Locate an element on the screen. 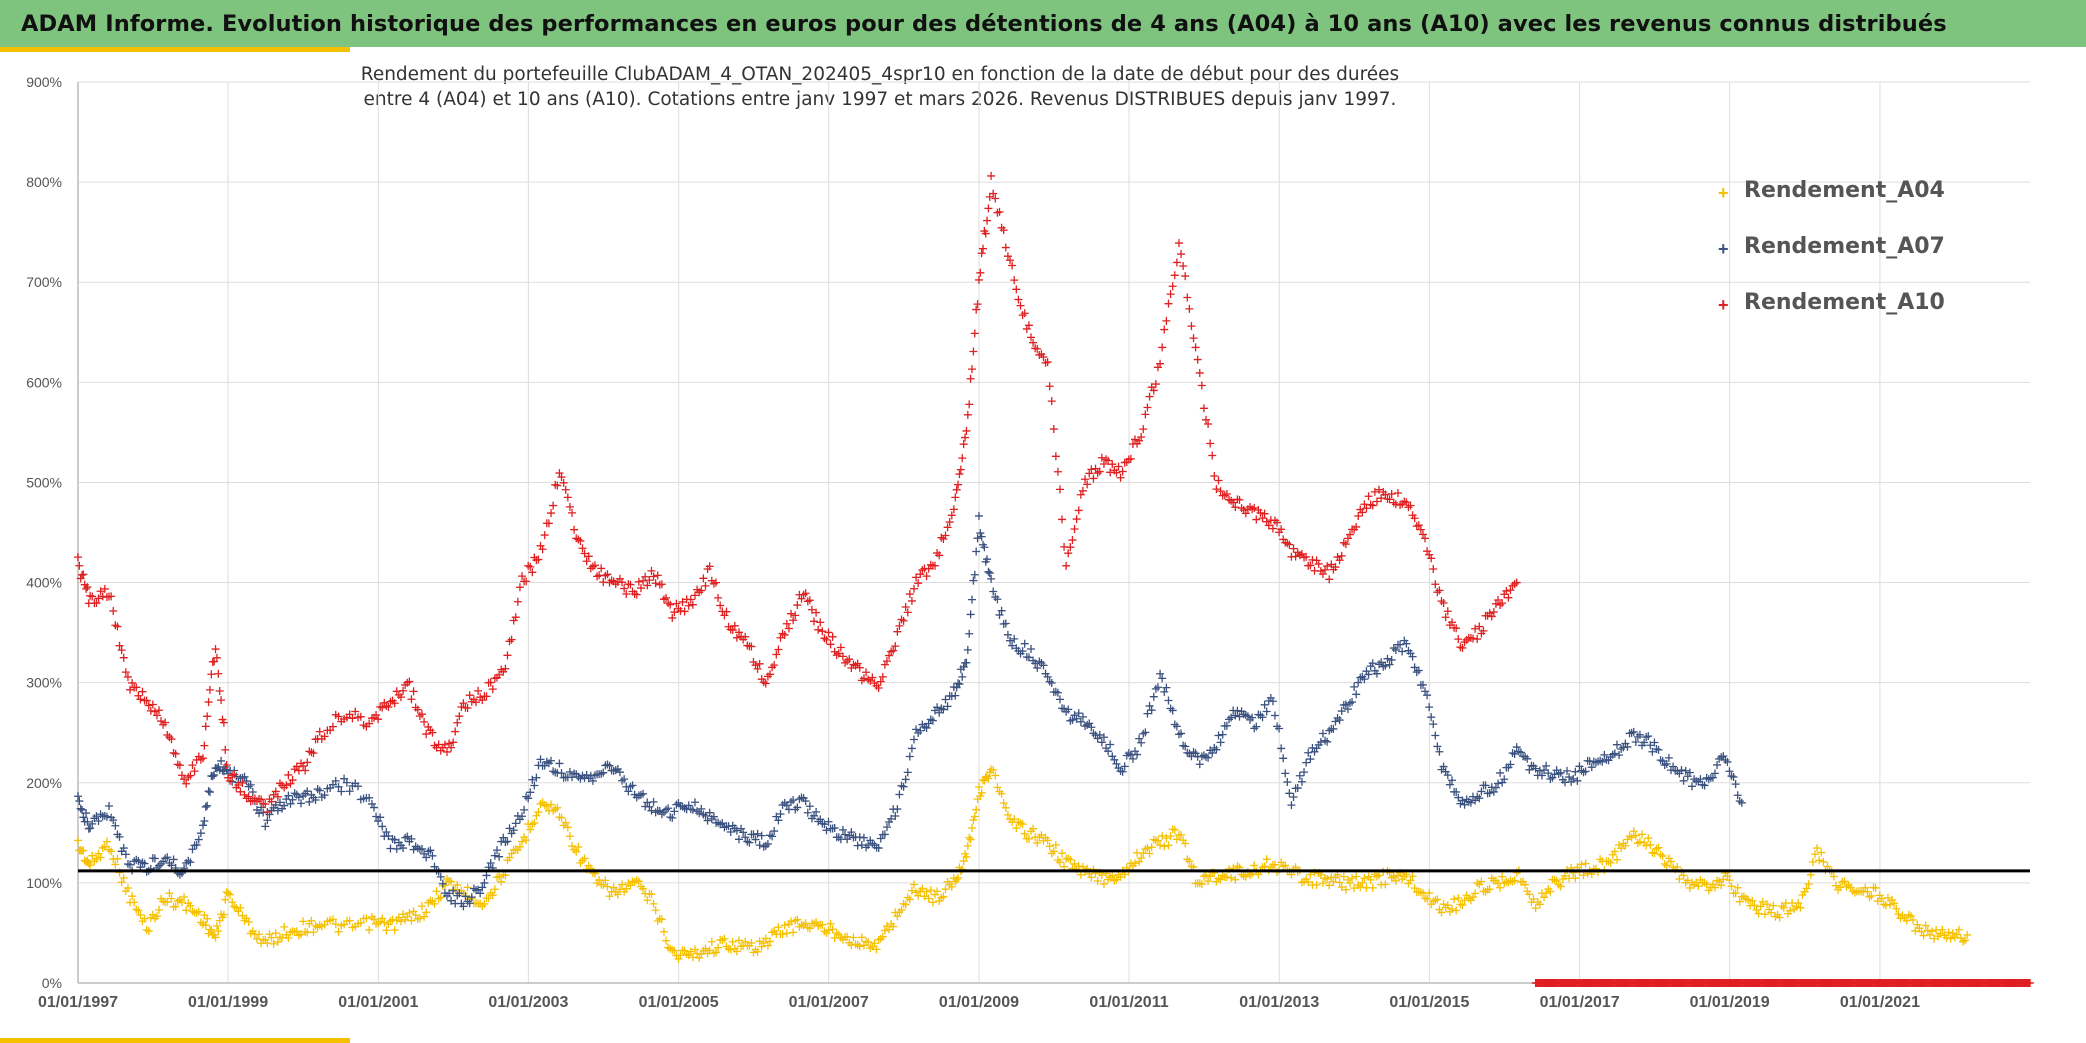 The height and width of the screenshot is (1043, 2086). x-tick-label: 01/01/2003 is located at coordinates (528, 1002).